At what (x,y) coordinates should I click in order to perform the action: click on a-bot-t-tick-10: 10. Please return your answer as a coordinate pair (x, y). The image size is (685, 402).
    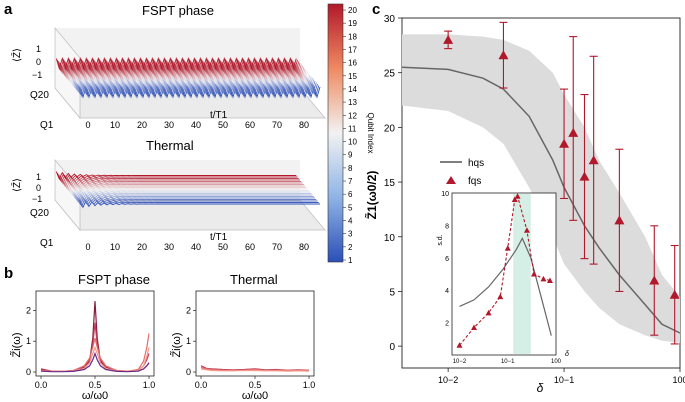
    Looking at the image, I should click on (115, 247).